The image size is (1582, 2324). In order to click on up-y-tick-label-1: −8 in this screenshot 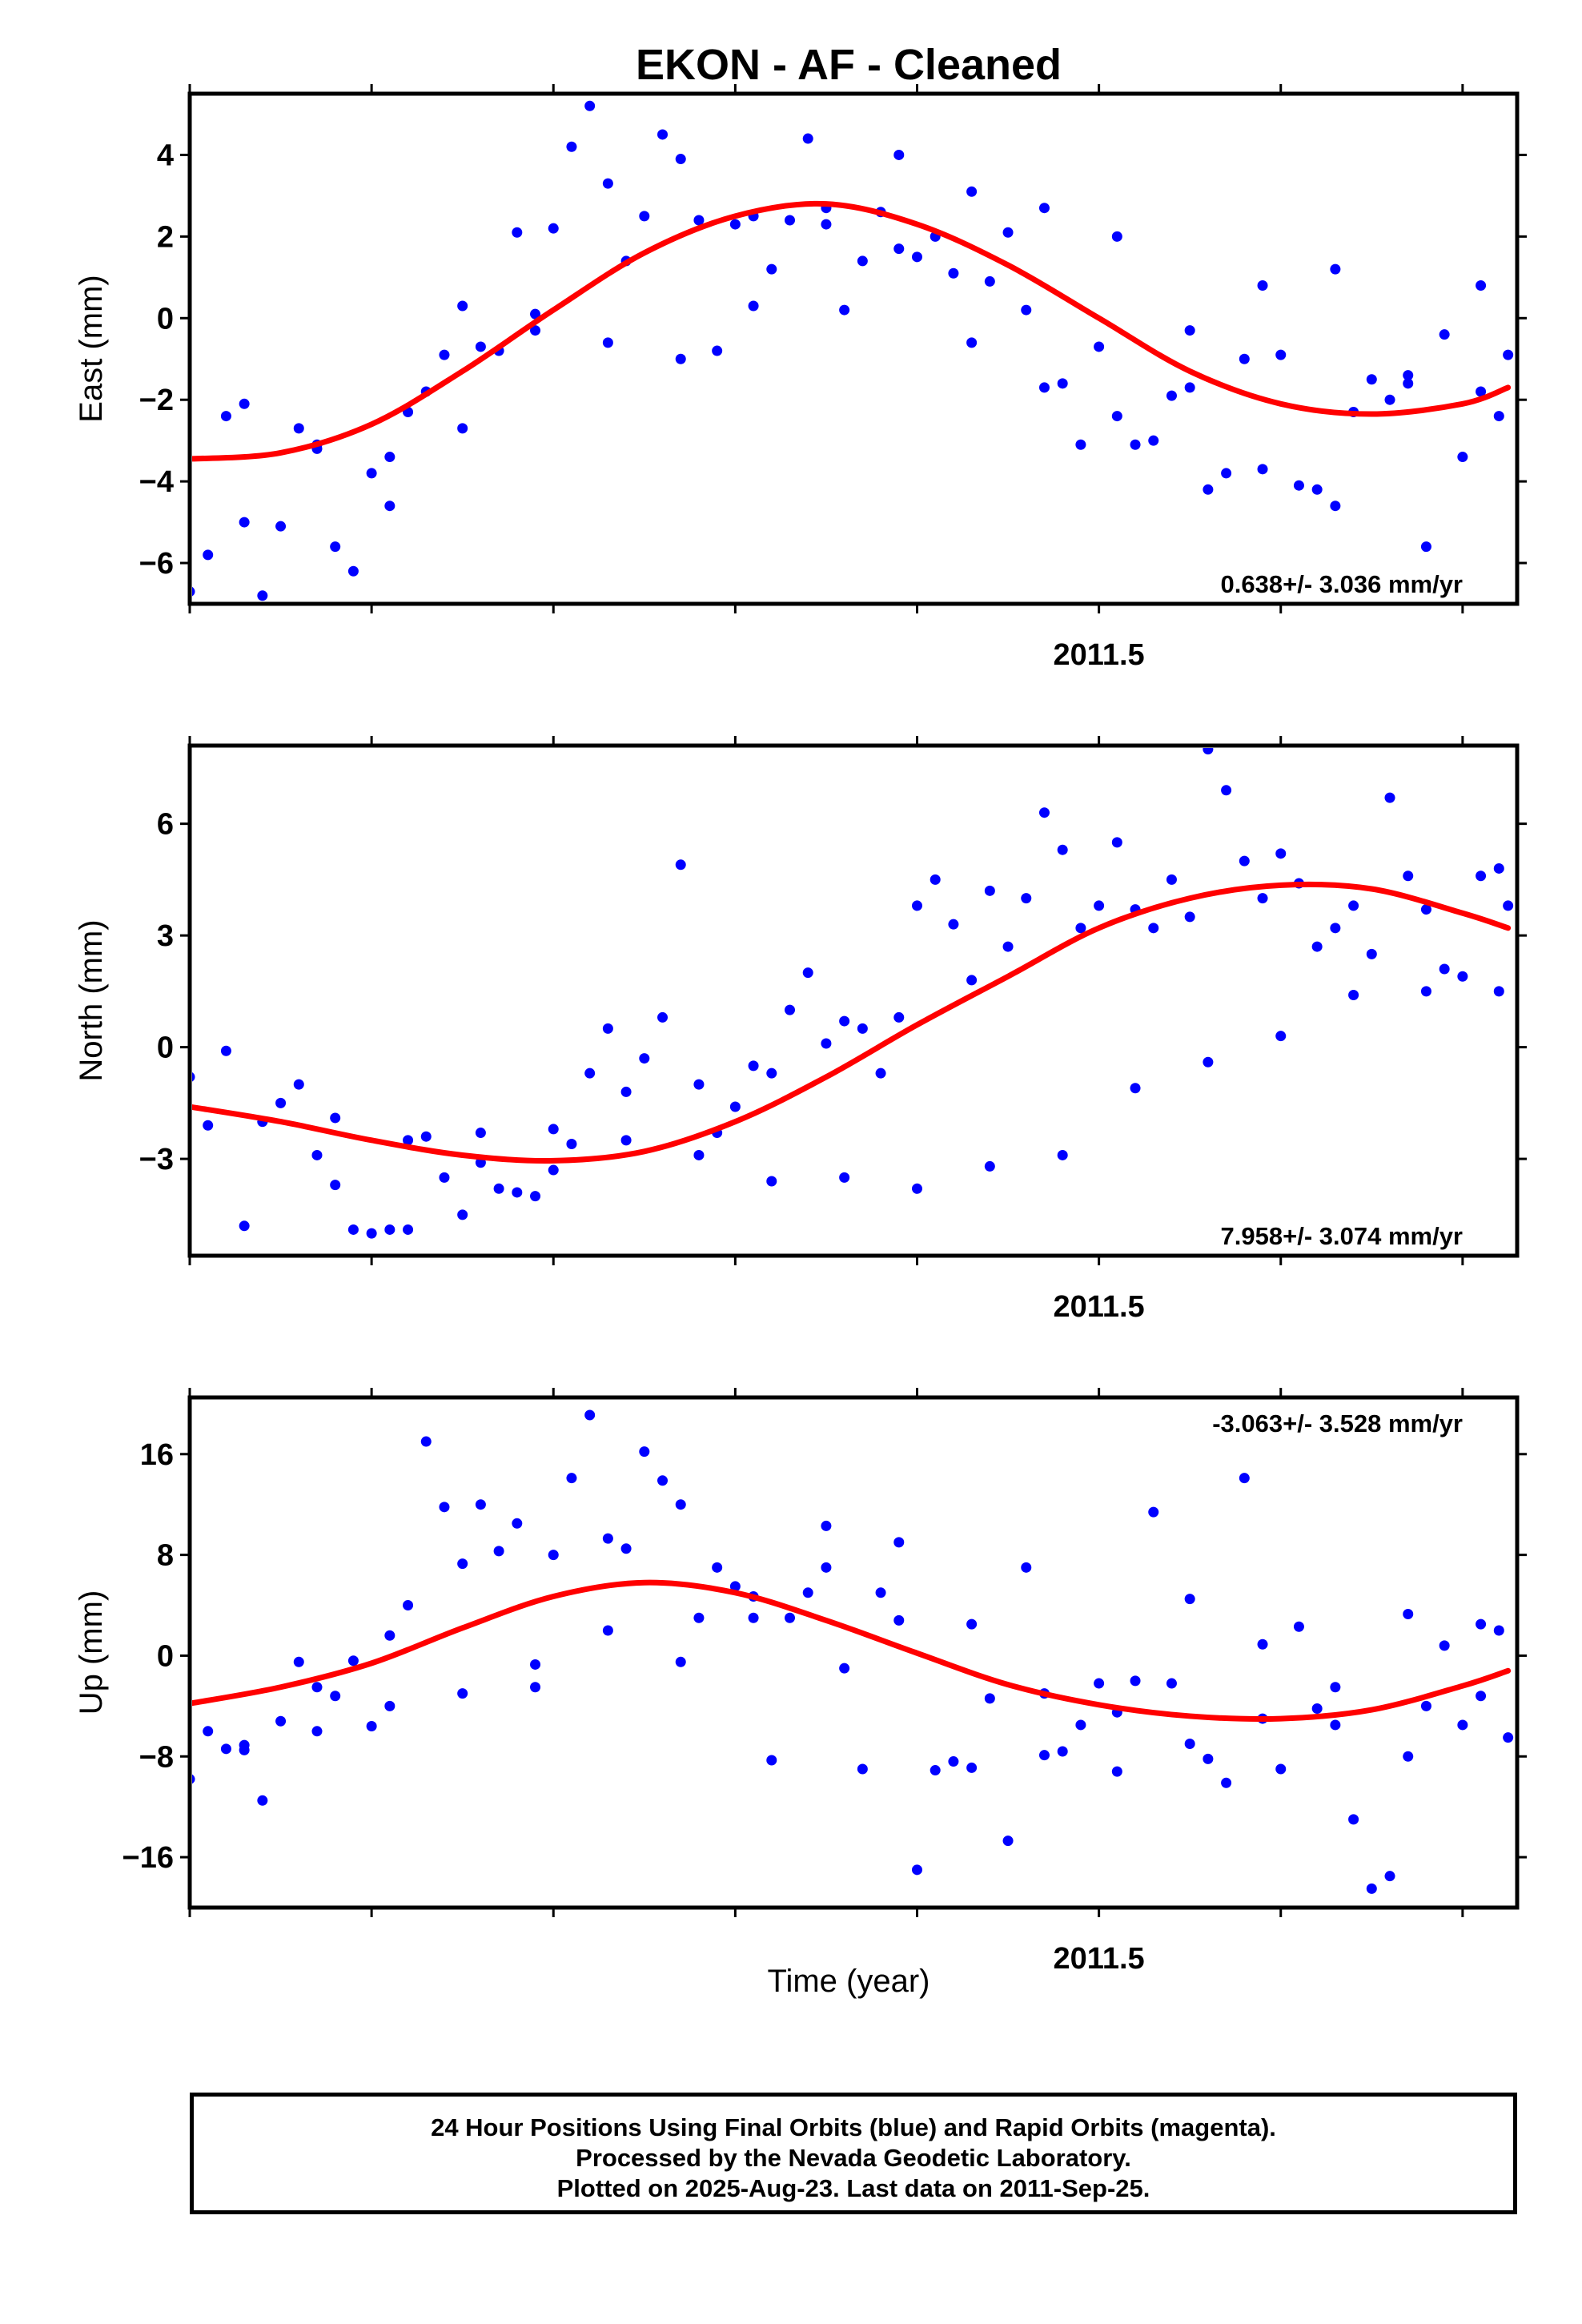, I will do `click(156, 1757)`.